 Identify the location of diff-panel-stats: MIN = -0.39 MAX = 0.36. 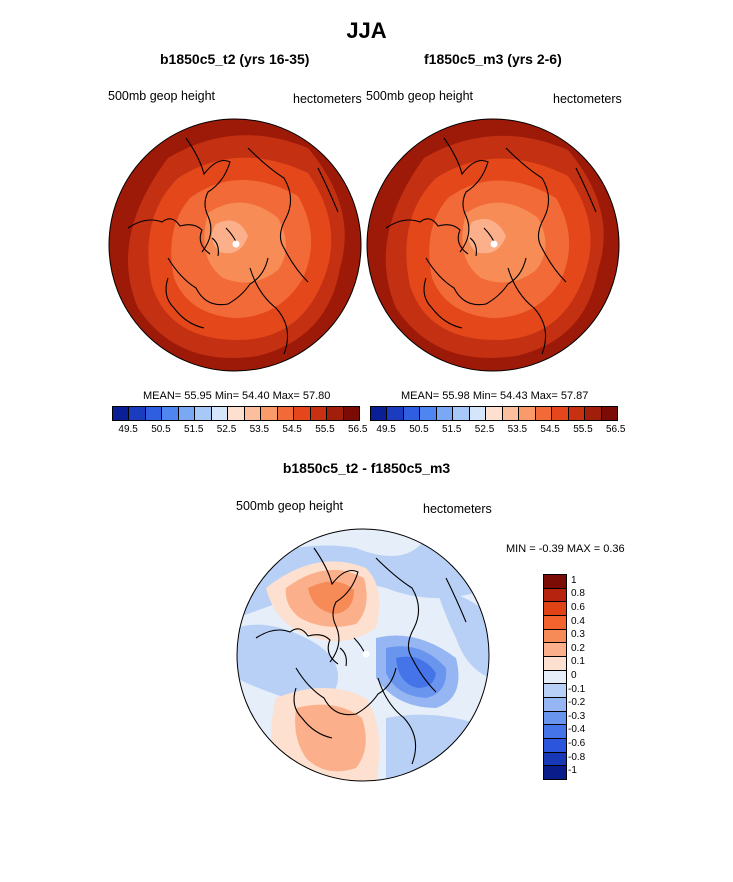
(565, 549).